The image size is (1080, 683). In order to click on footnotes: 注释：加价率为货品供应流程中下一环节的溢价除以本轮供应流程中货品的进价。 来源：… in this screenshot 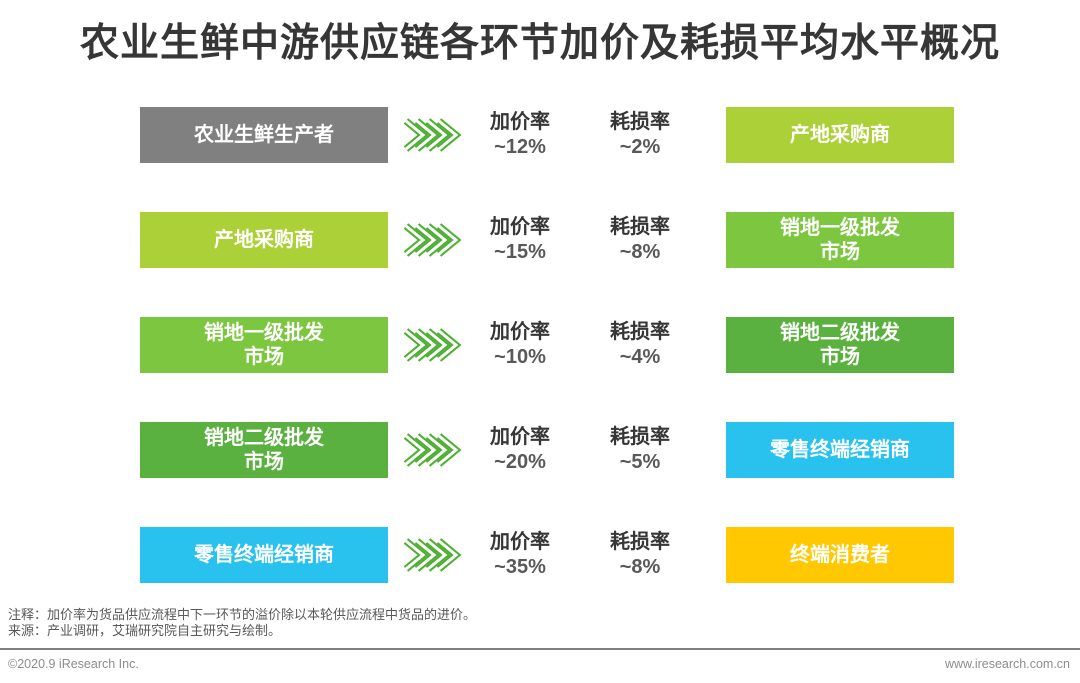, I will do `click(242, 623)`.